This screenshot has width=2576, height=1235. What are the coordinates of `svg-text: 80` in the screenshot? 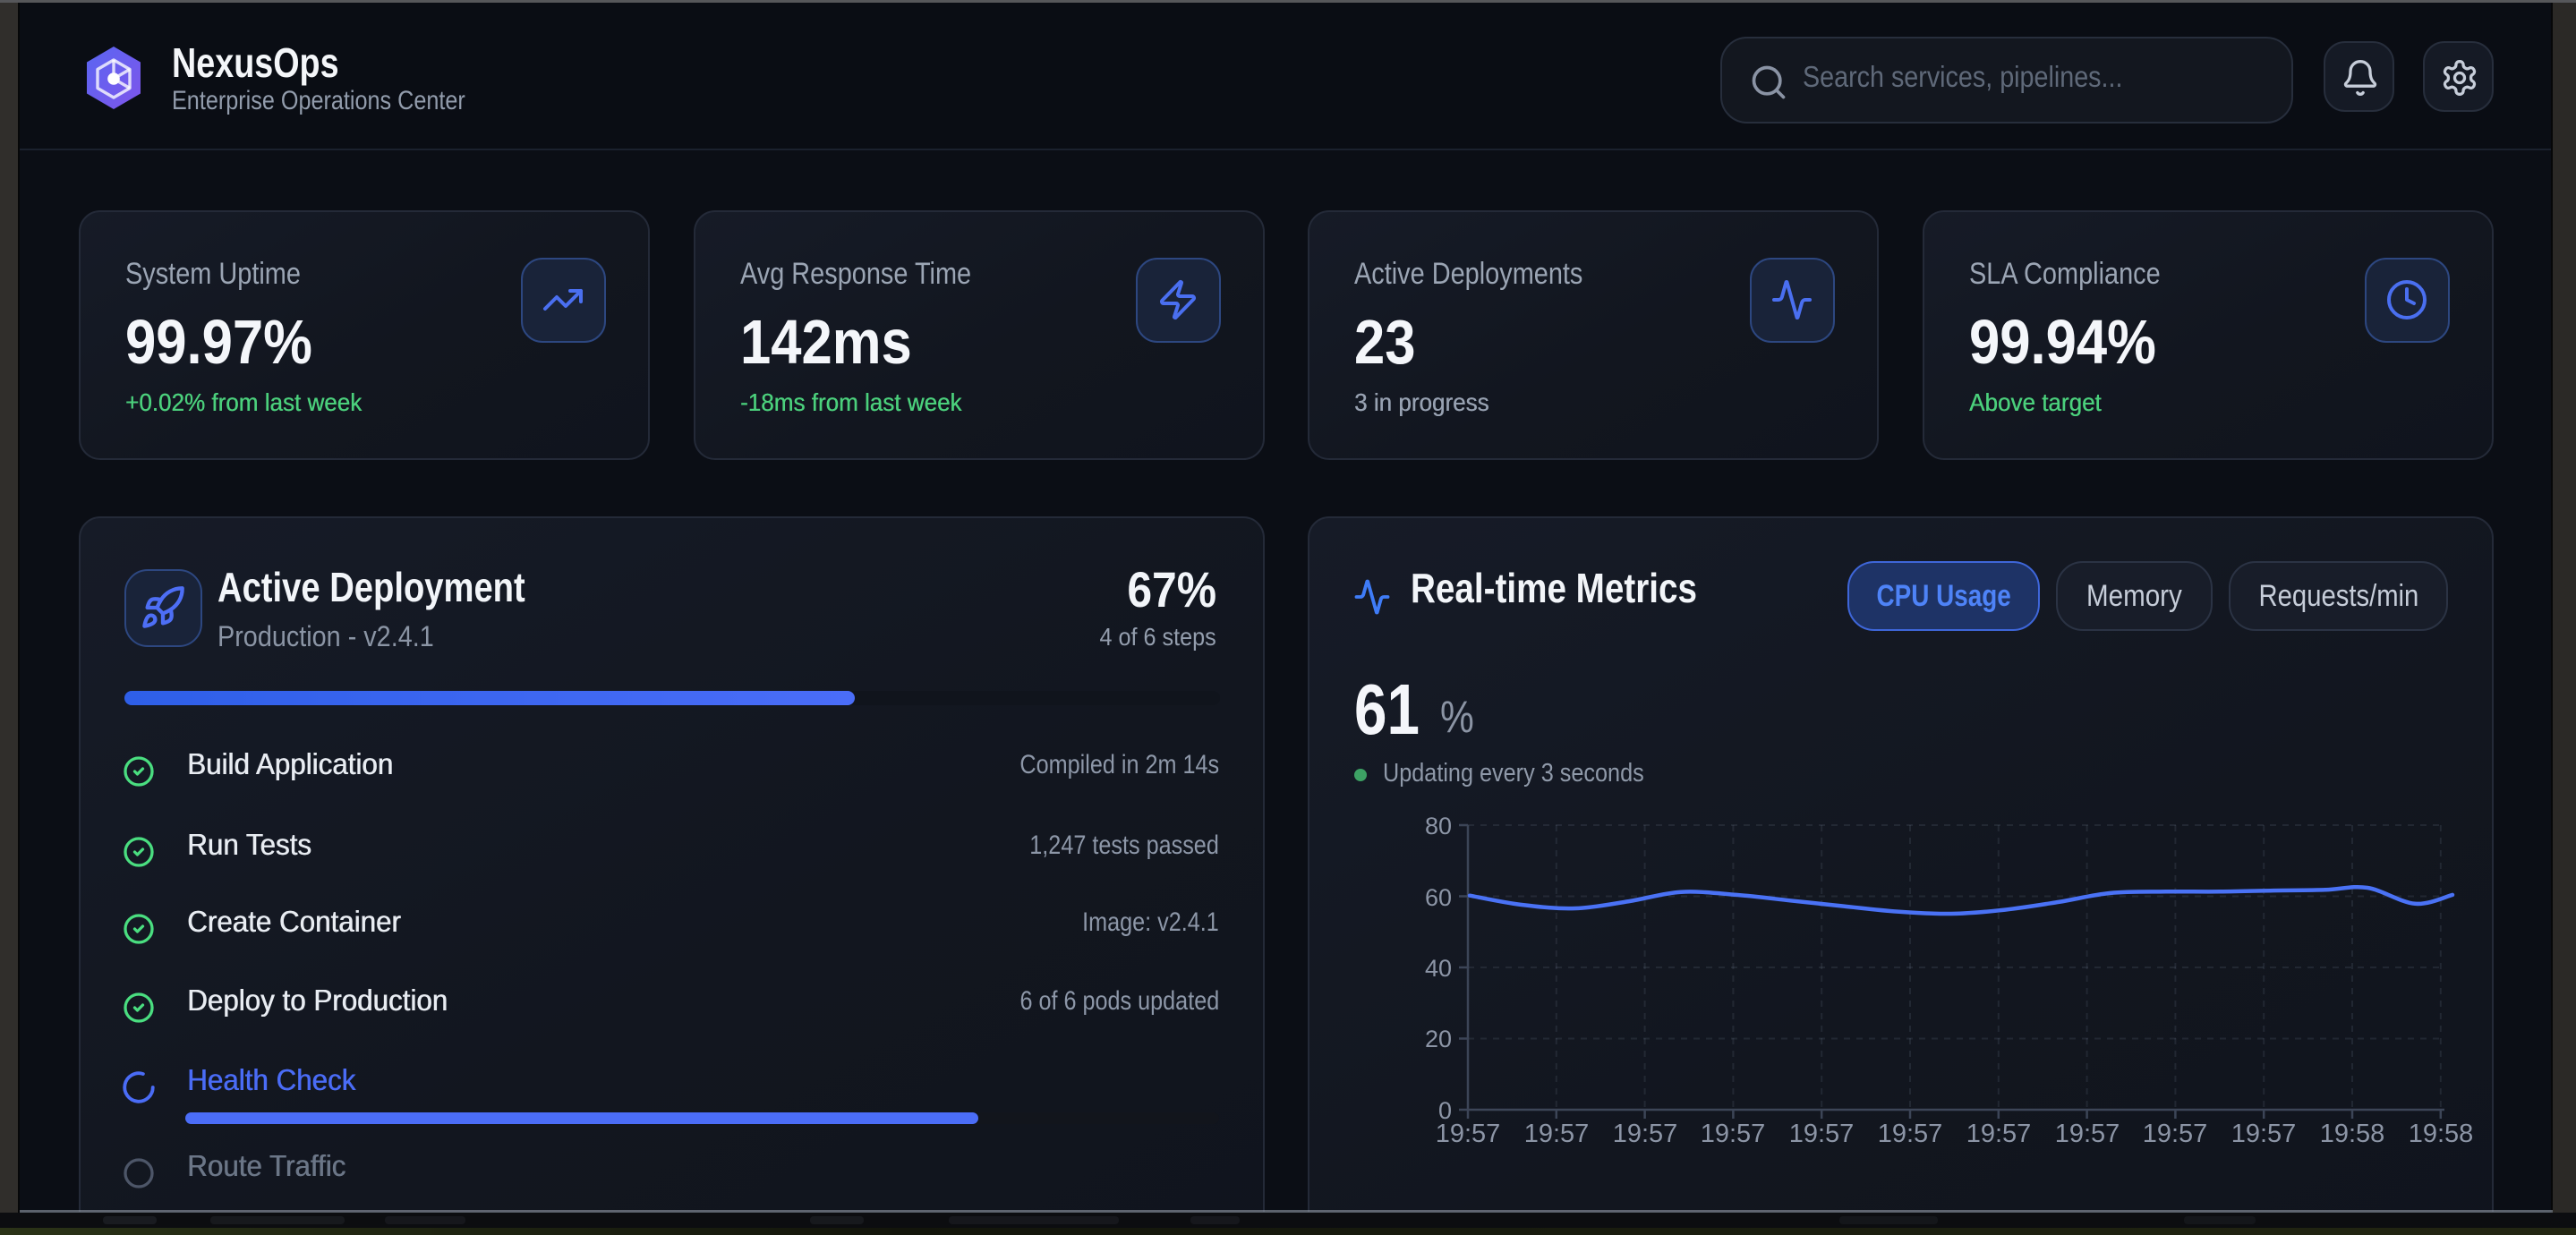 It's located at (1438, 826).